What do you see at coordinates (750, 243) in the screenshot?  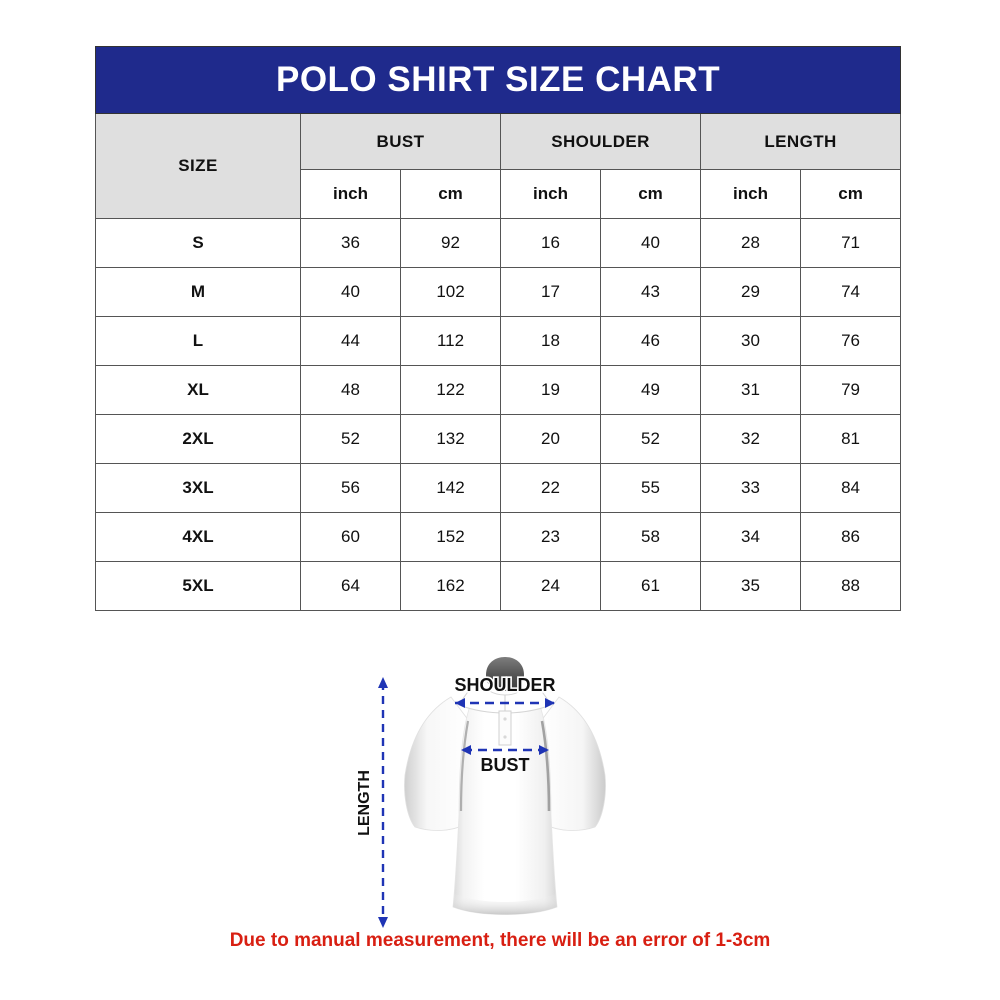 I see `cell-length-inch: 28` at bounding box center [750, 243].